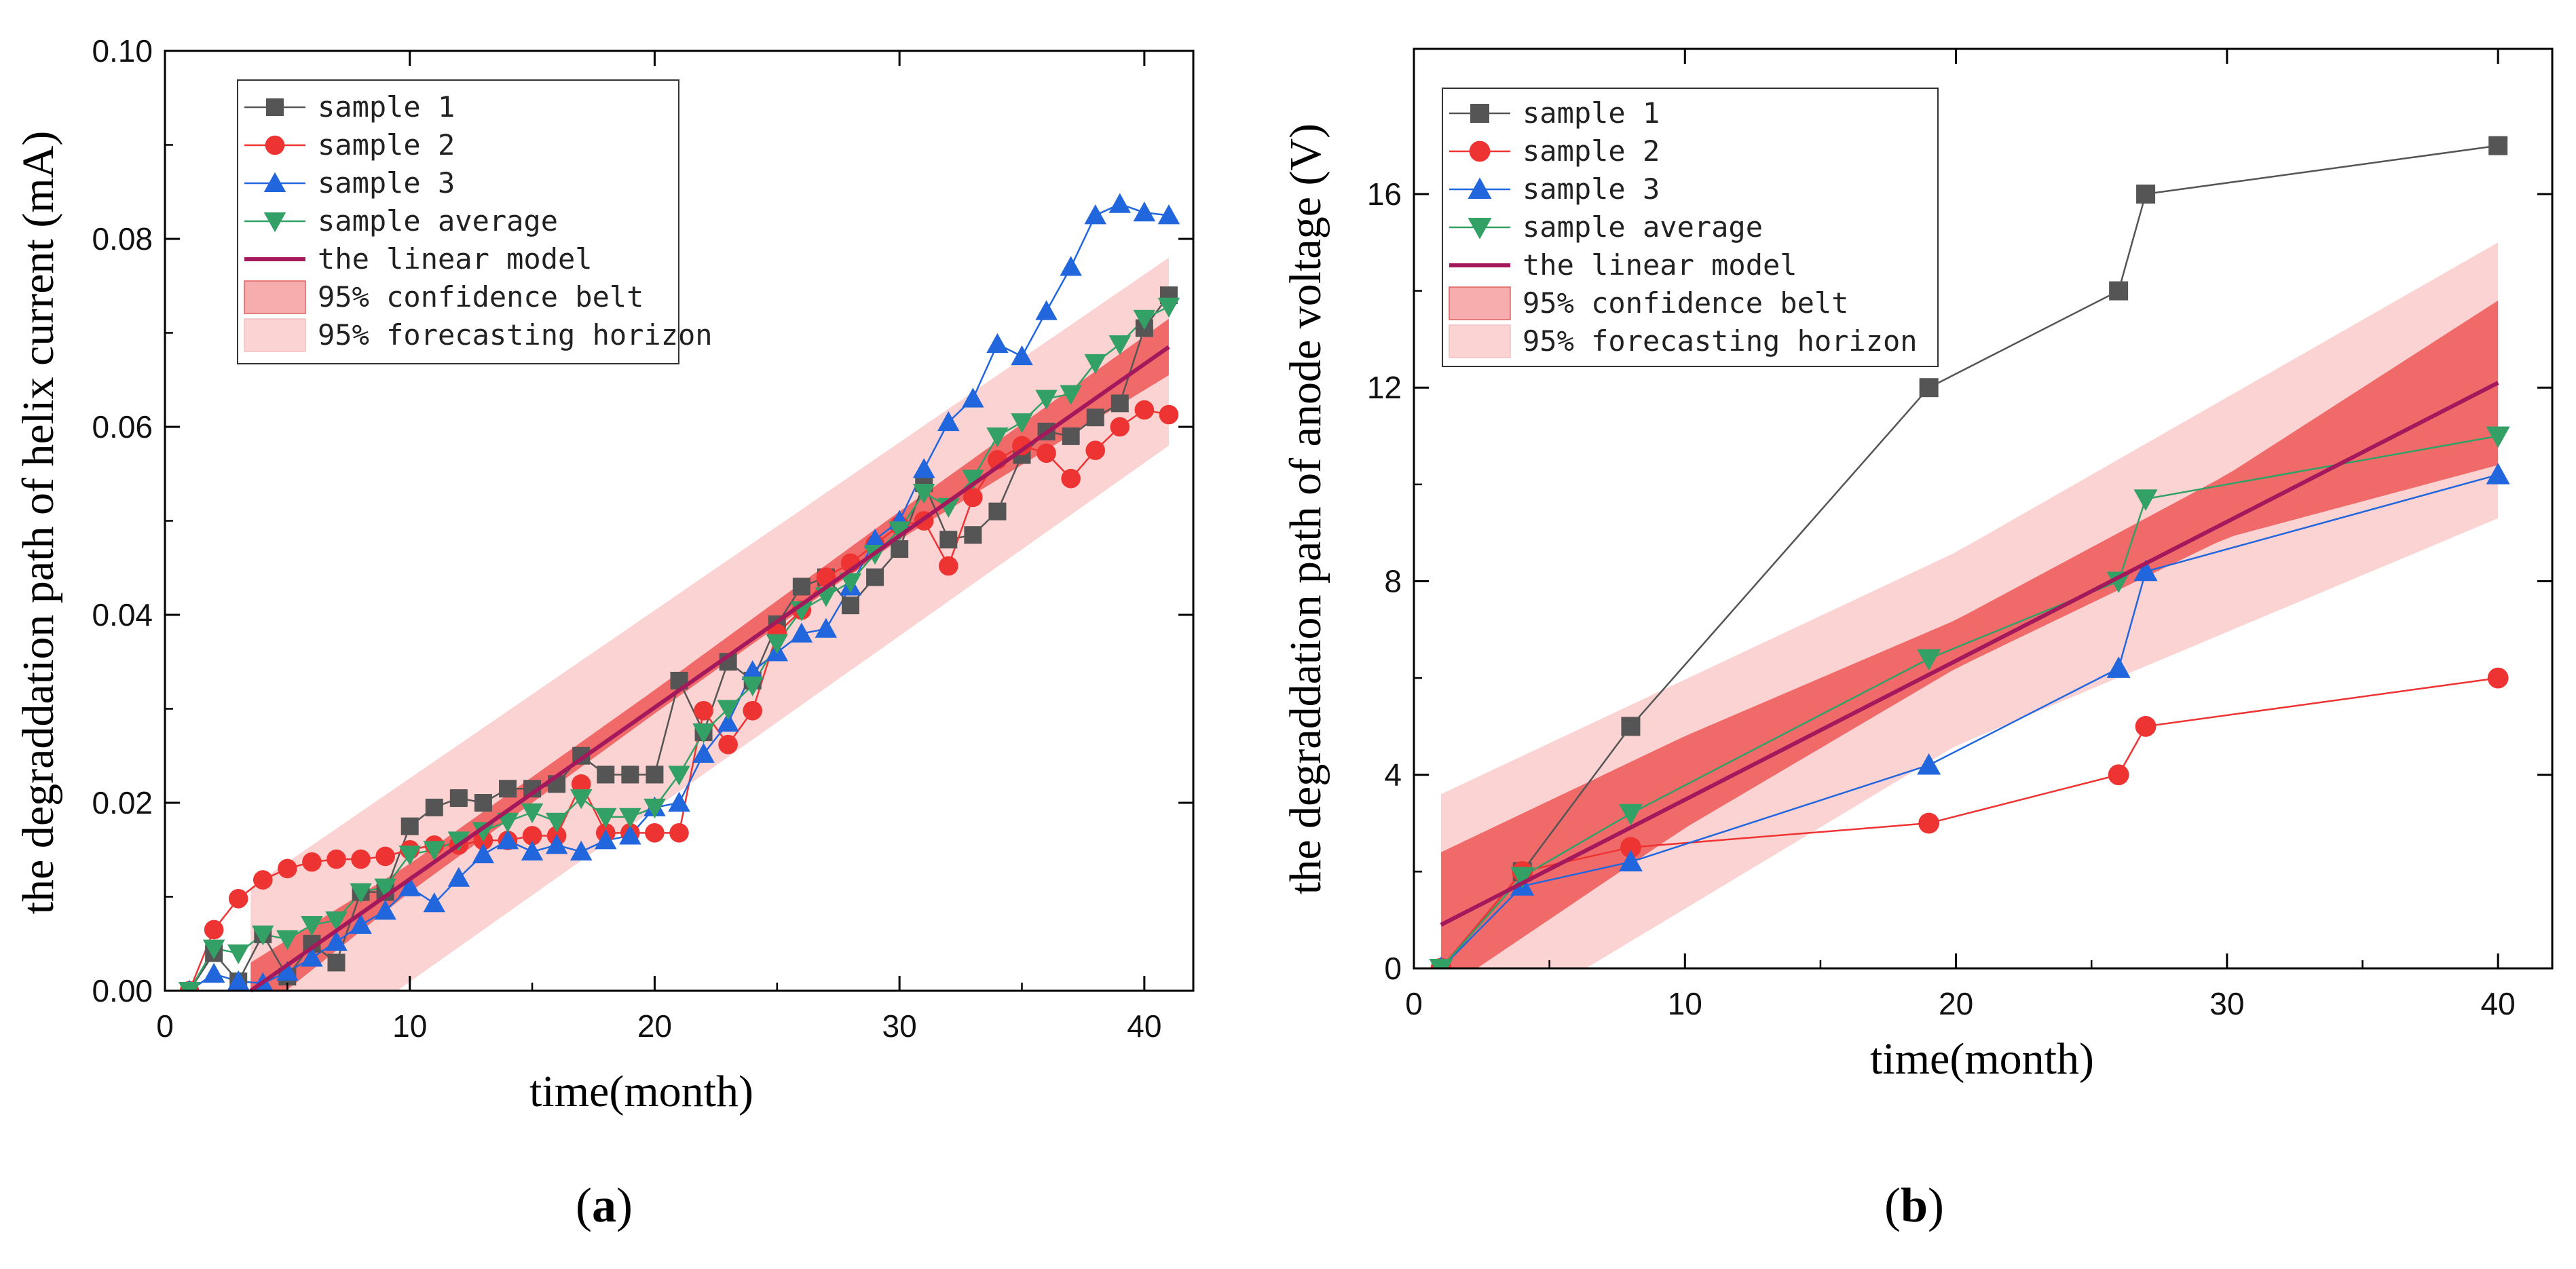  Describe the element at coordinates (1685, 1003) in the screenshot. I see `b-xtick-label: 10` at that location.